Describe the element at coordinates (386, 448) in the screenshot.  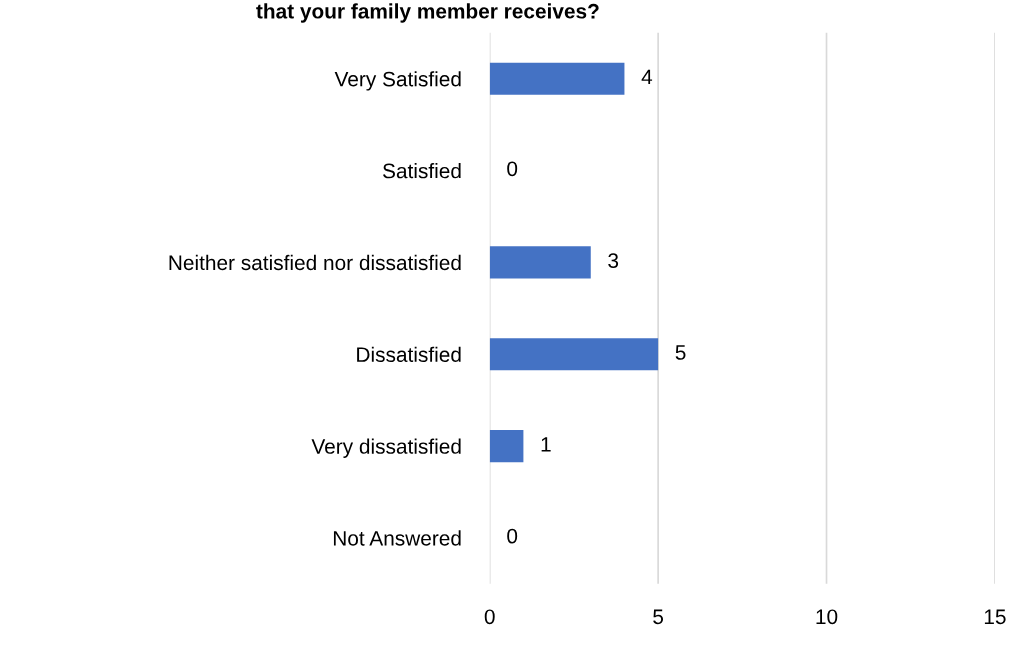
I see `y-tick-label: Very dissatisfied` at that location.